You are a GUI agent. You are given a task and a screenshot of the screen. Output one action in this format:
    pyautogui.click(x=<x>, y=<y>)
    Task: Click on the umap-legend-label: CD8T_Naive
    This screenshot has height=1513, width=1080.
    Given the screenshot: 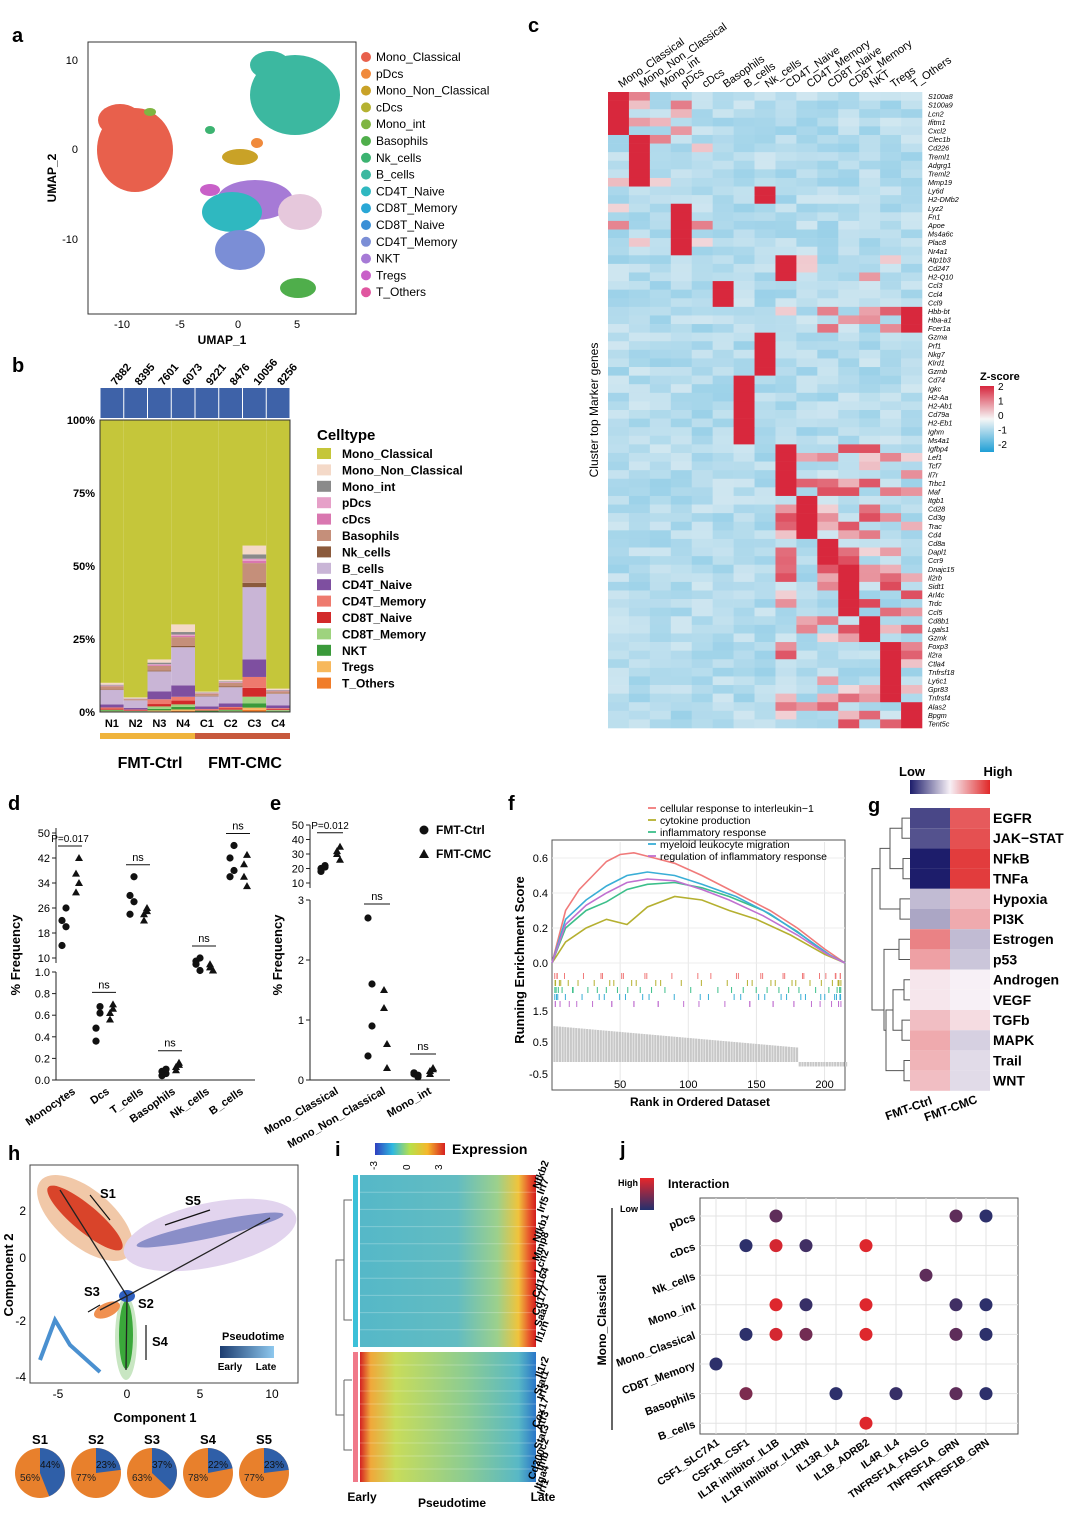 What is the action you would take?
    pyautogui.click(x=410, y=225)
    